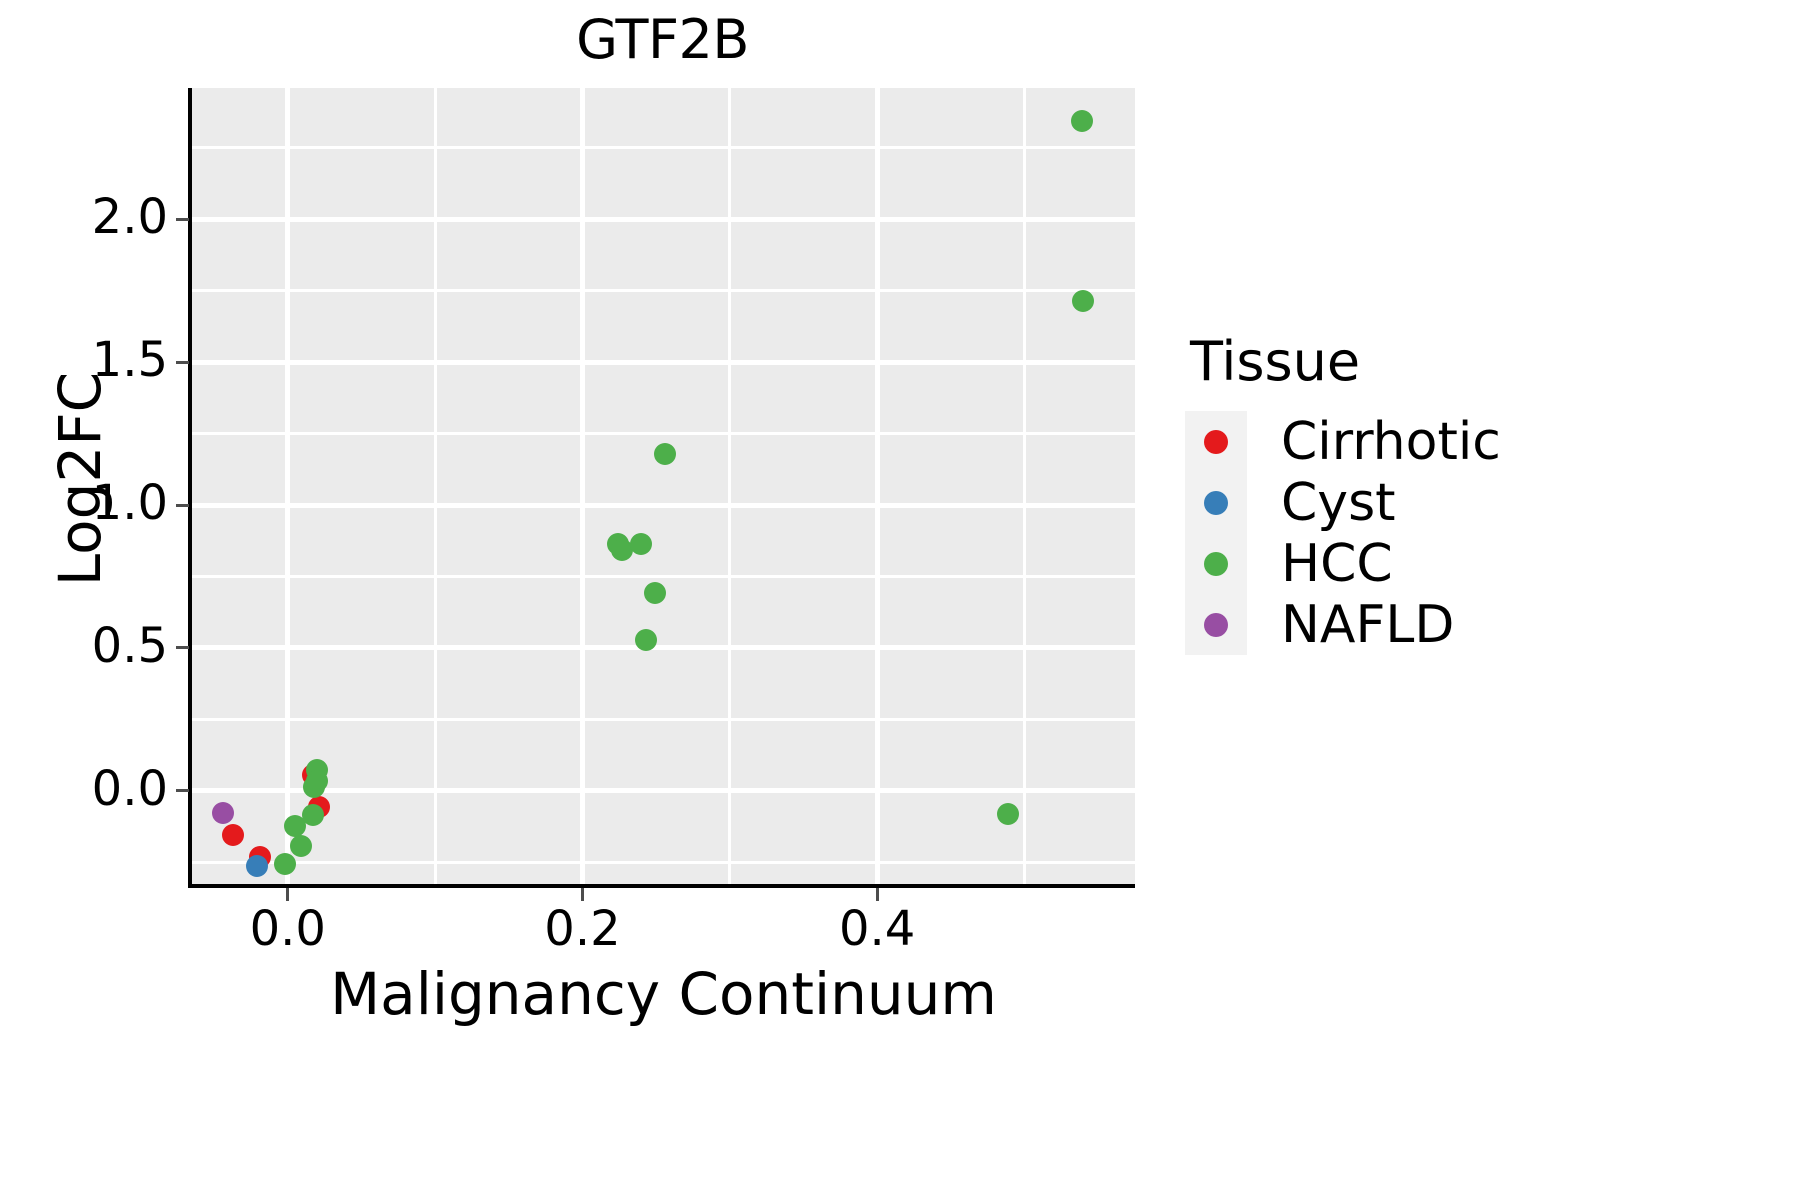 This screenshot has width=1800, height=1200. I want to click on x-tick-label: 0.4, so click(877, 929).